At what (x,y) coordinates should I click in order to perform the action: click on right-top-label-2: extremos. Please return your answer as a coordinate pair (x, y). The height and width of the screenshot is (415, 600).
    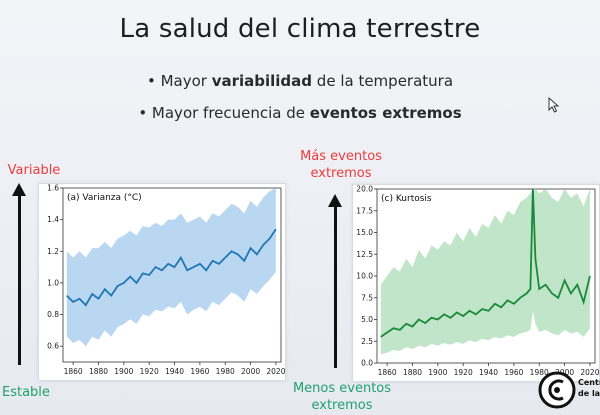
    Looking at the image, I should click on (341, 173).